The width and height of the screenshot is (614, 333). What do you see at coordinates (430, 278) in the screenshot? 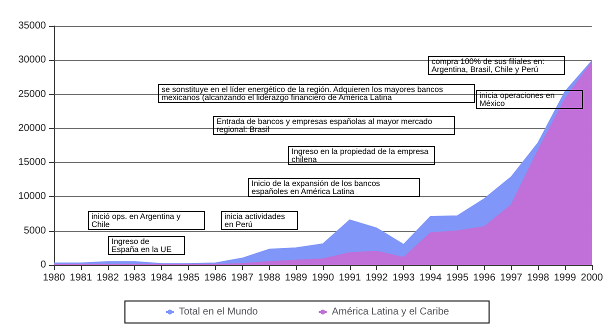
I see `x-tick-label: 1994` at bounding box center [430, 278].